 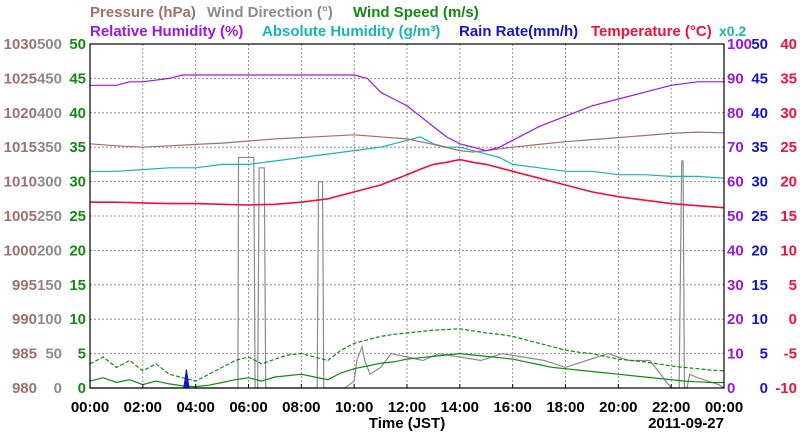 I want to click on y-tick-label-wind-direction: 500, so click(x=49, y=44).